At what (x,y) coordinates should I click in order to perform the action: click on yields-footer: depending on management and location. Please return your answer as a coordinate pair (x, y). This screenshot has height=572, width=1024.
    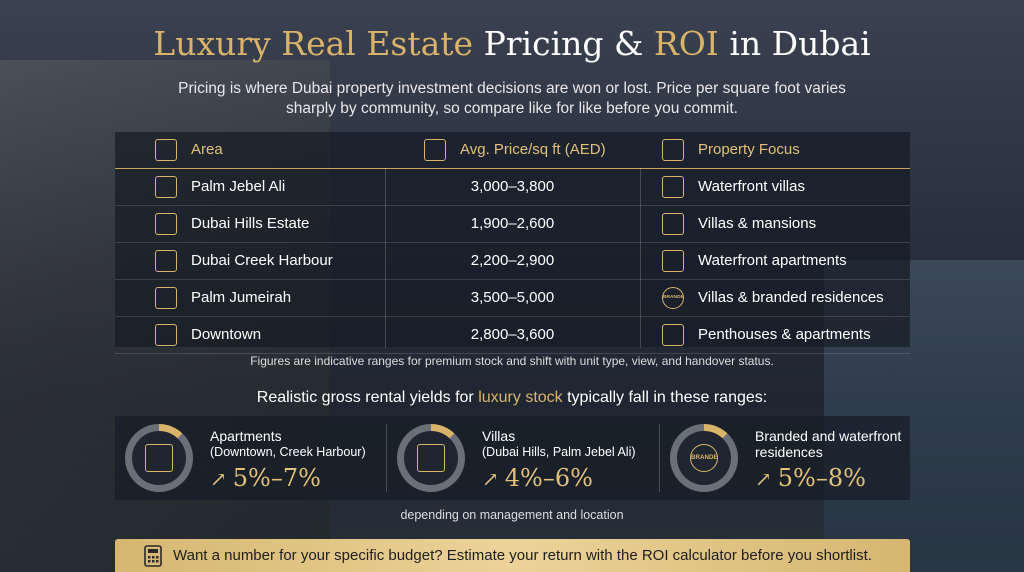
    Looking at the image, I should click on (512, 515).